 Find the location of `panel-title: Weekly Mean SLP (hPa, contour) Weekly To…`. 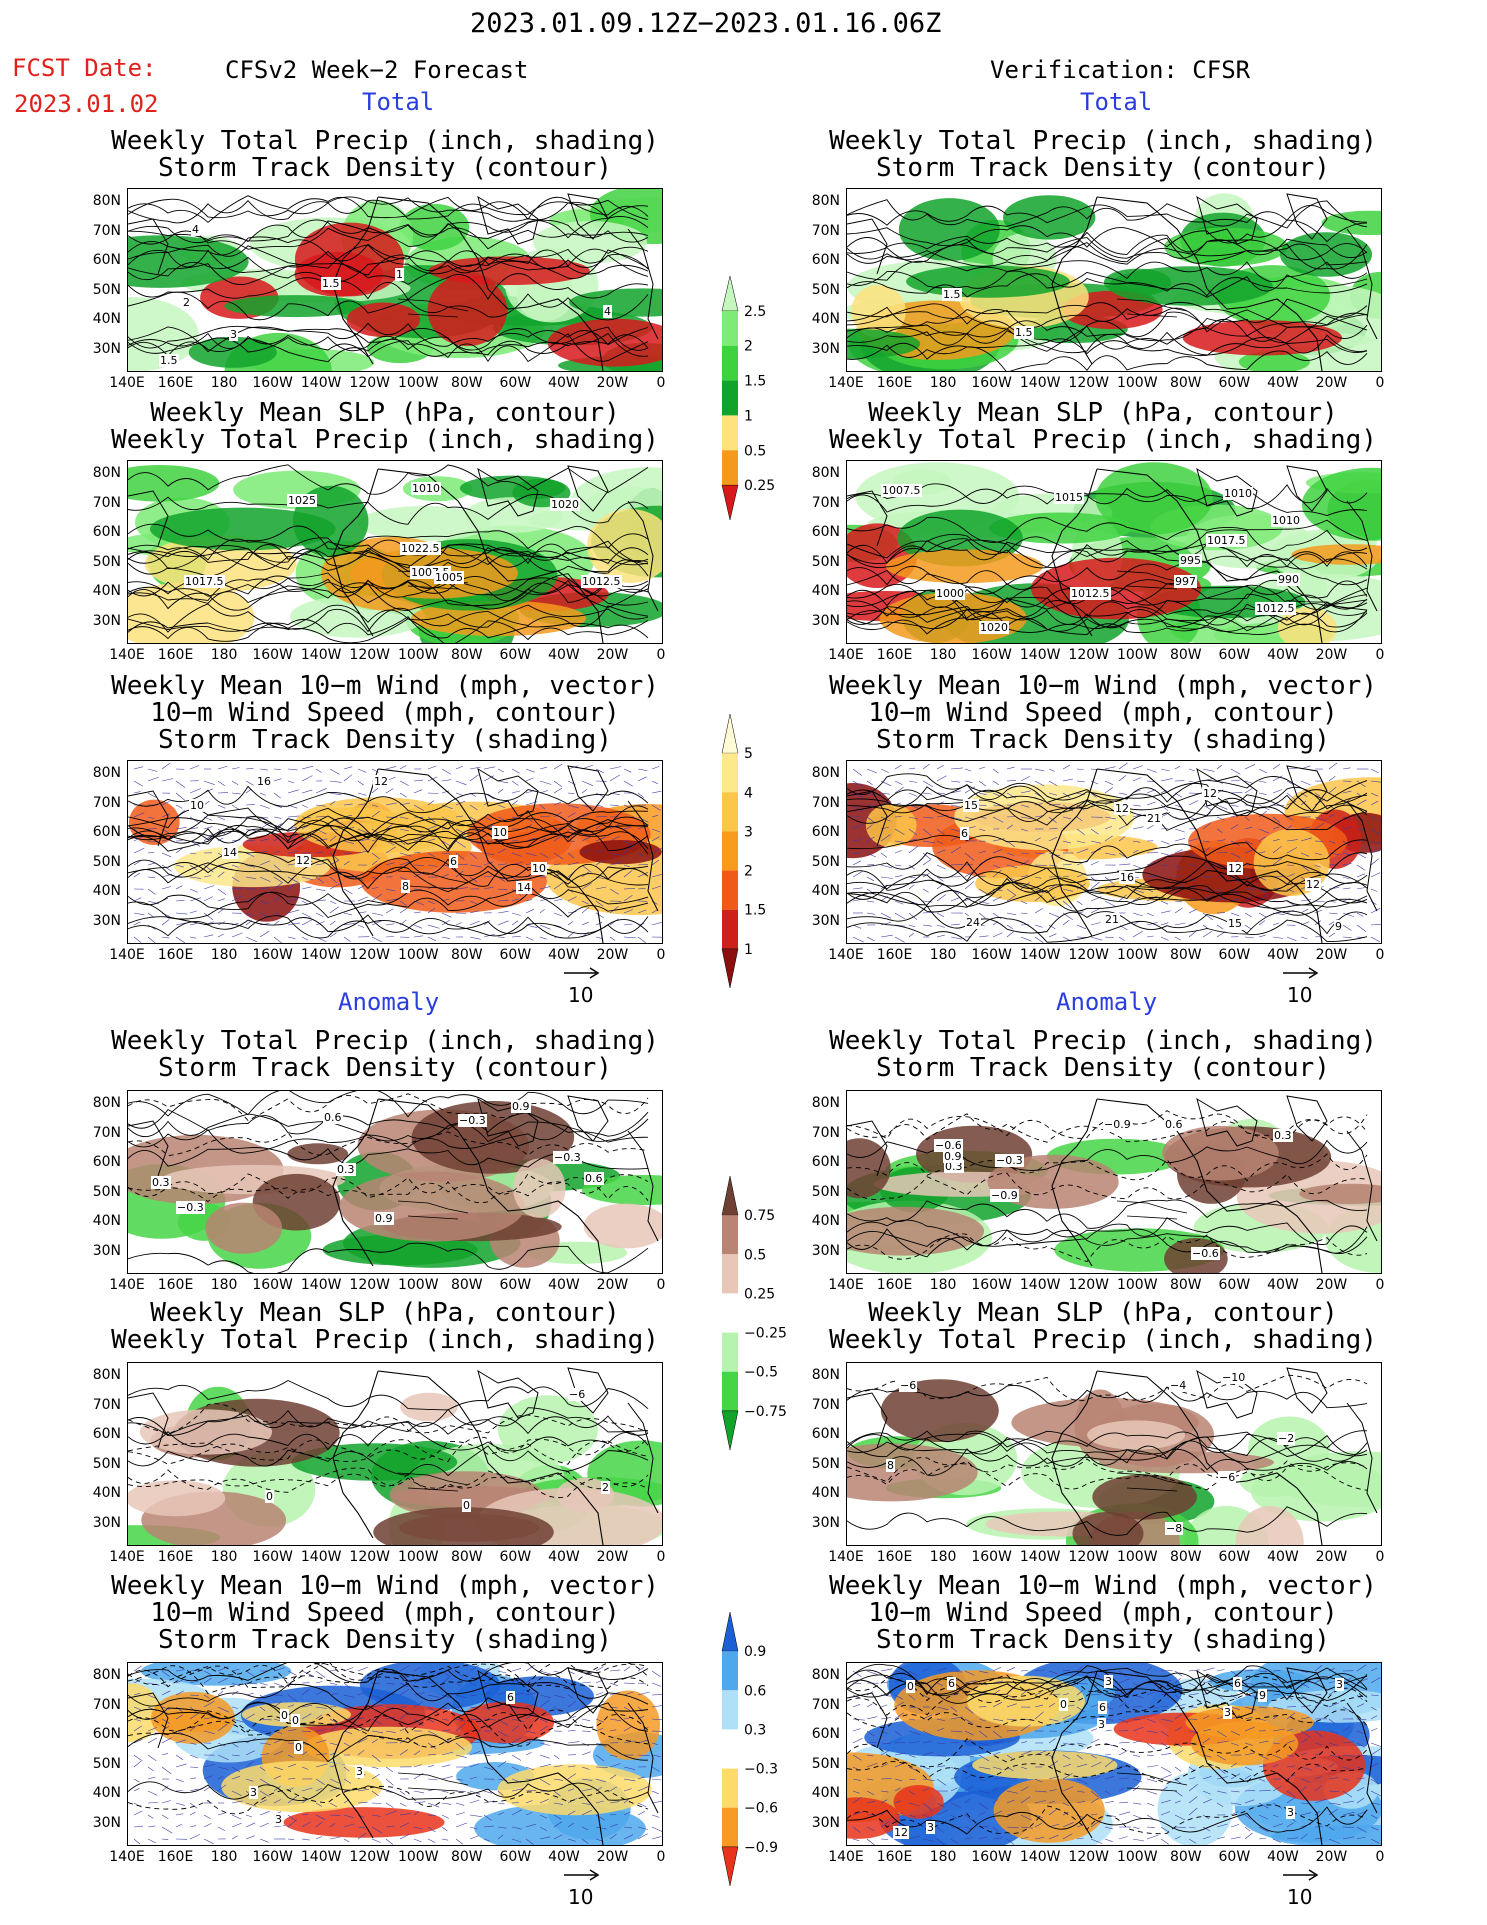

panel-title: Weekly Mean SLP (hPa, contour) Weekly To… is located at coordinates (1103, 426).